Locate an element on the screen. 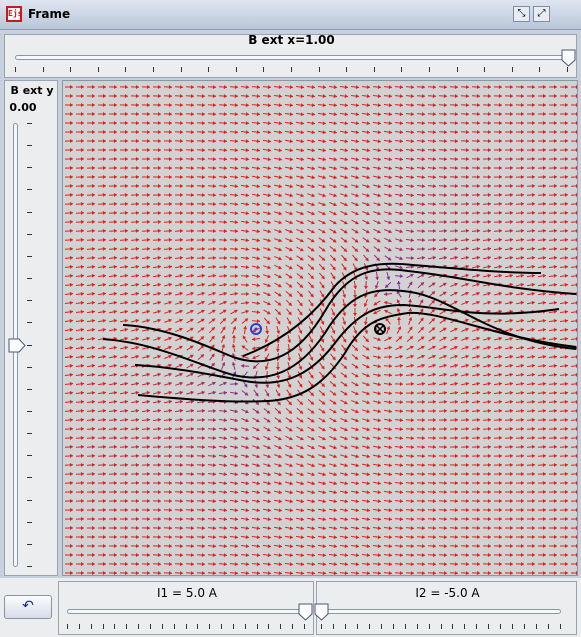  bext-y-value: 0.00 is located at coordinates (23, 107).